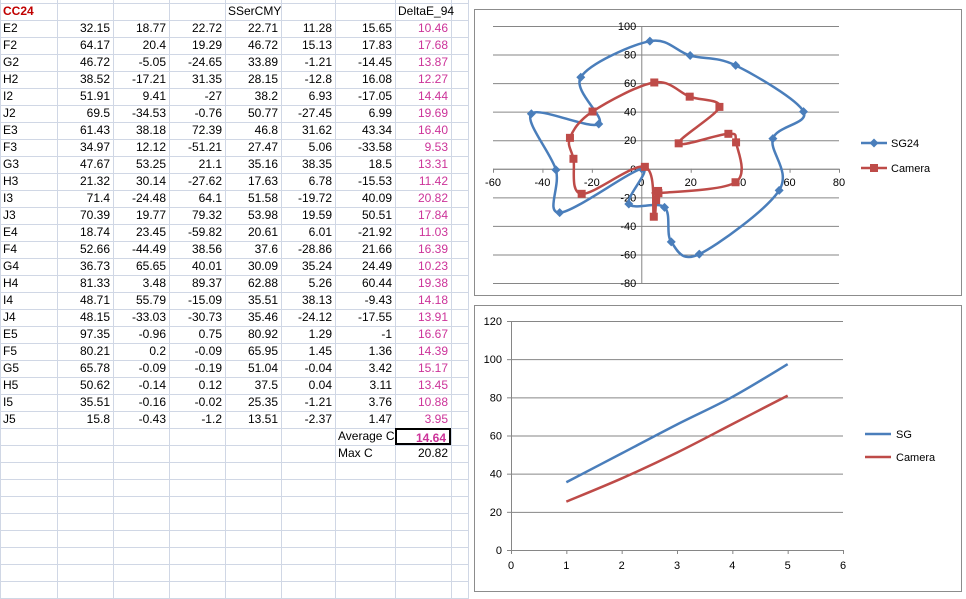  I want to click on deltae-cell: 19.38, so click(432, 283).